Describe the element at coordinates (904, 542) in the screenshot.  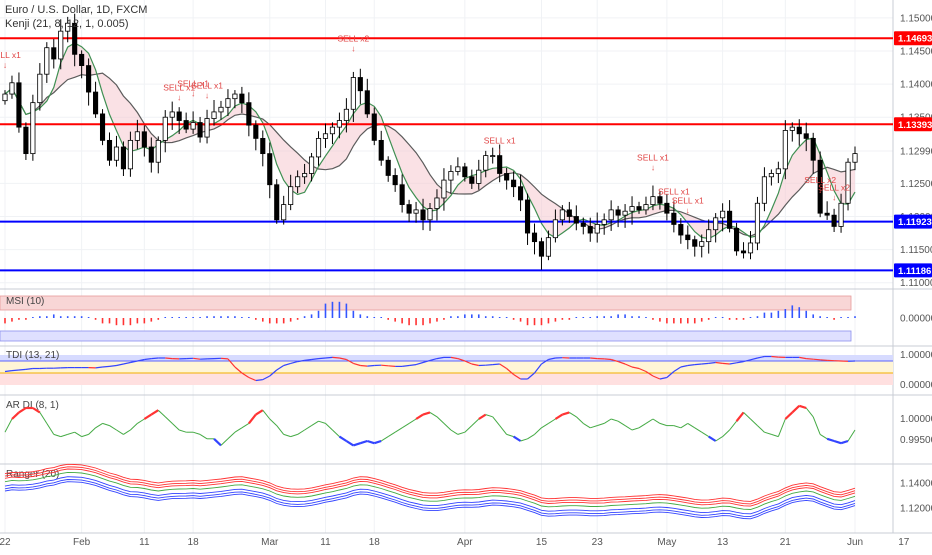
I see `x-tick-label: 17` at that location.